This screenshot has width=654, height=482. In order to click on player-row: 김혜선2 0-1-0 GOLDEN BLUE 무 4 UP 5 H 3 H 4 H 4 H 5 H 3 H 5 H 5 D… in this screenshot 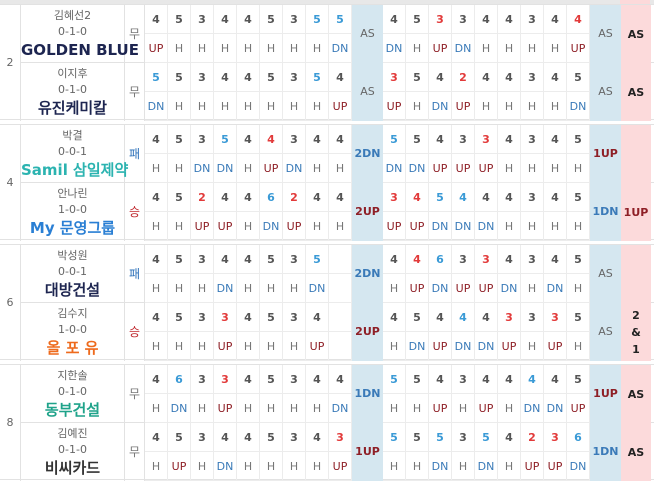, I will do `click(337, 34)`.